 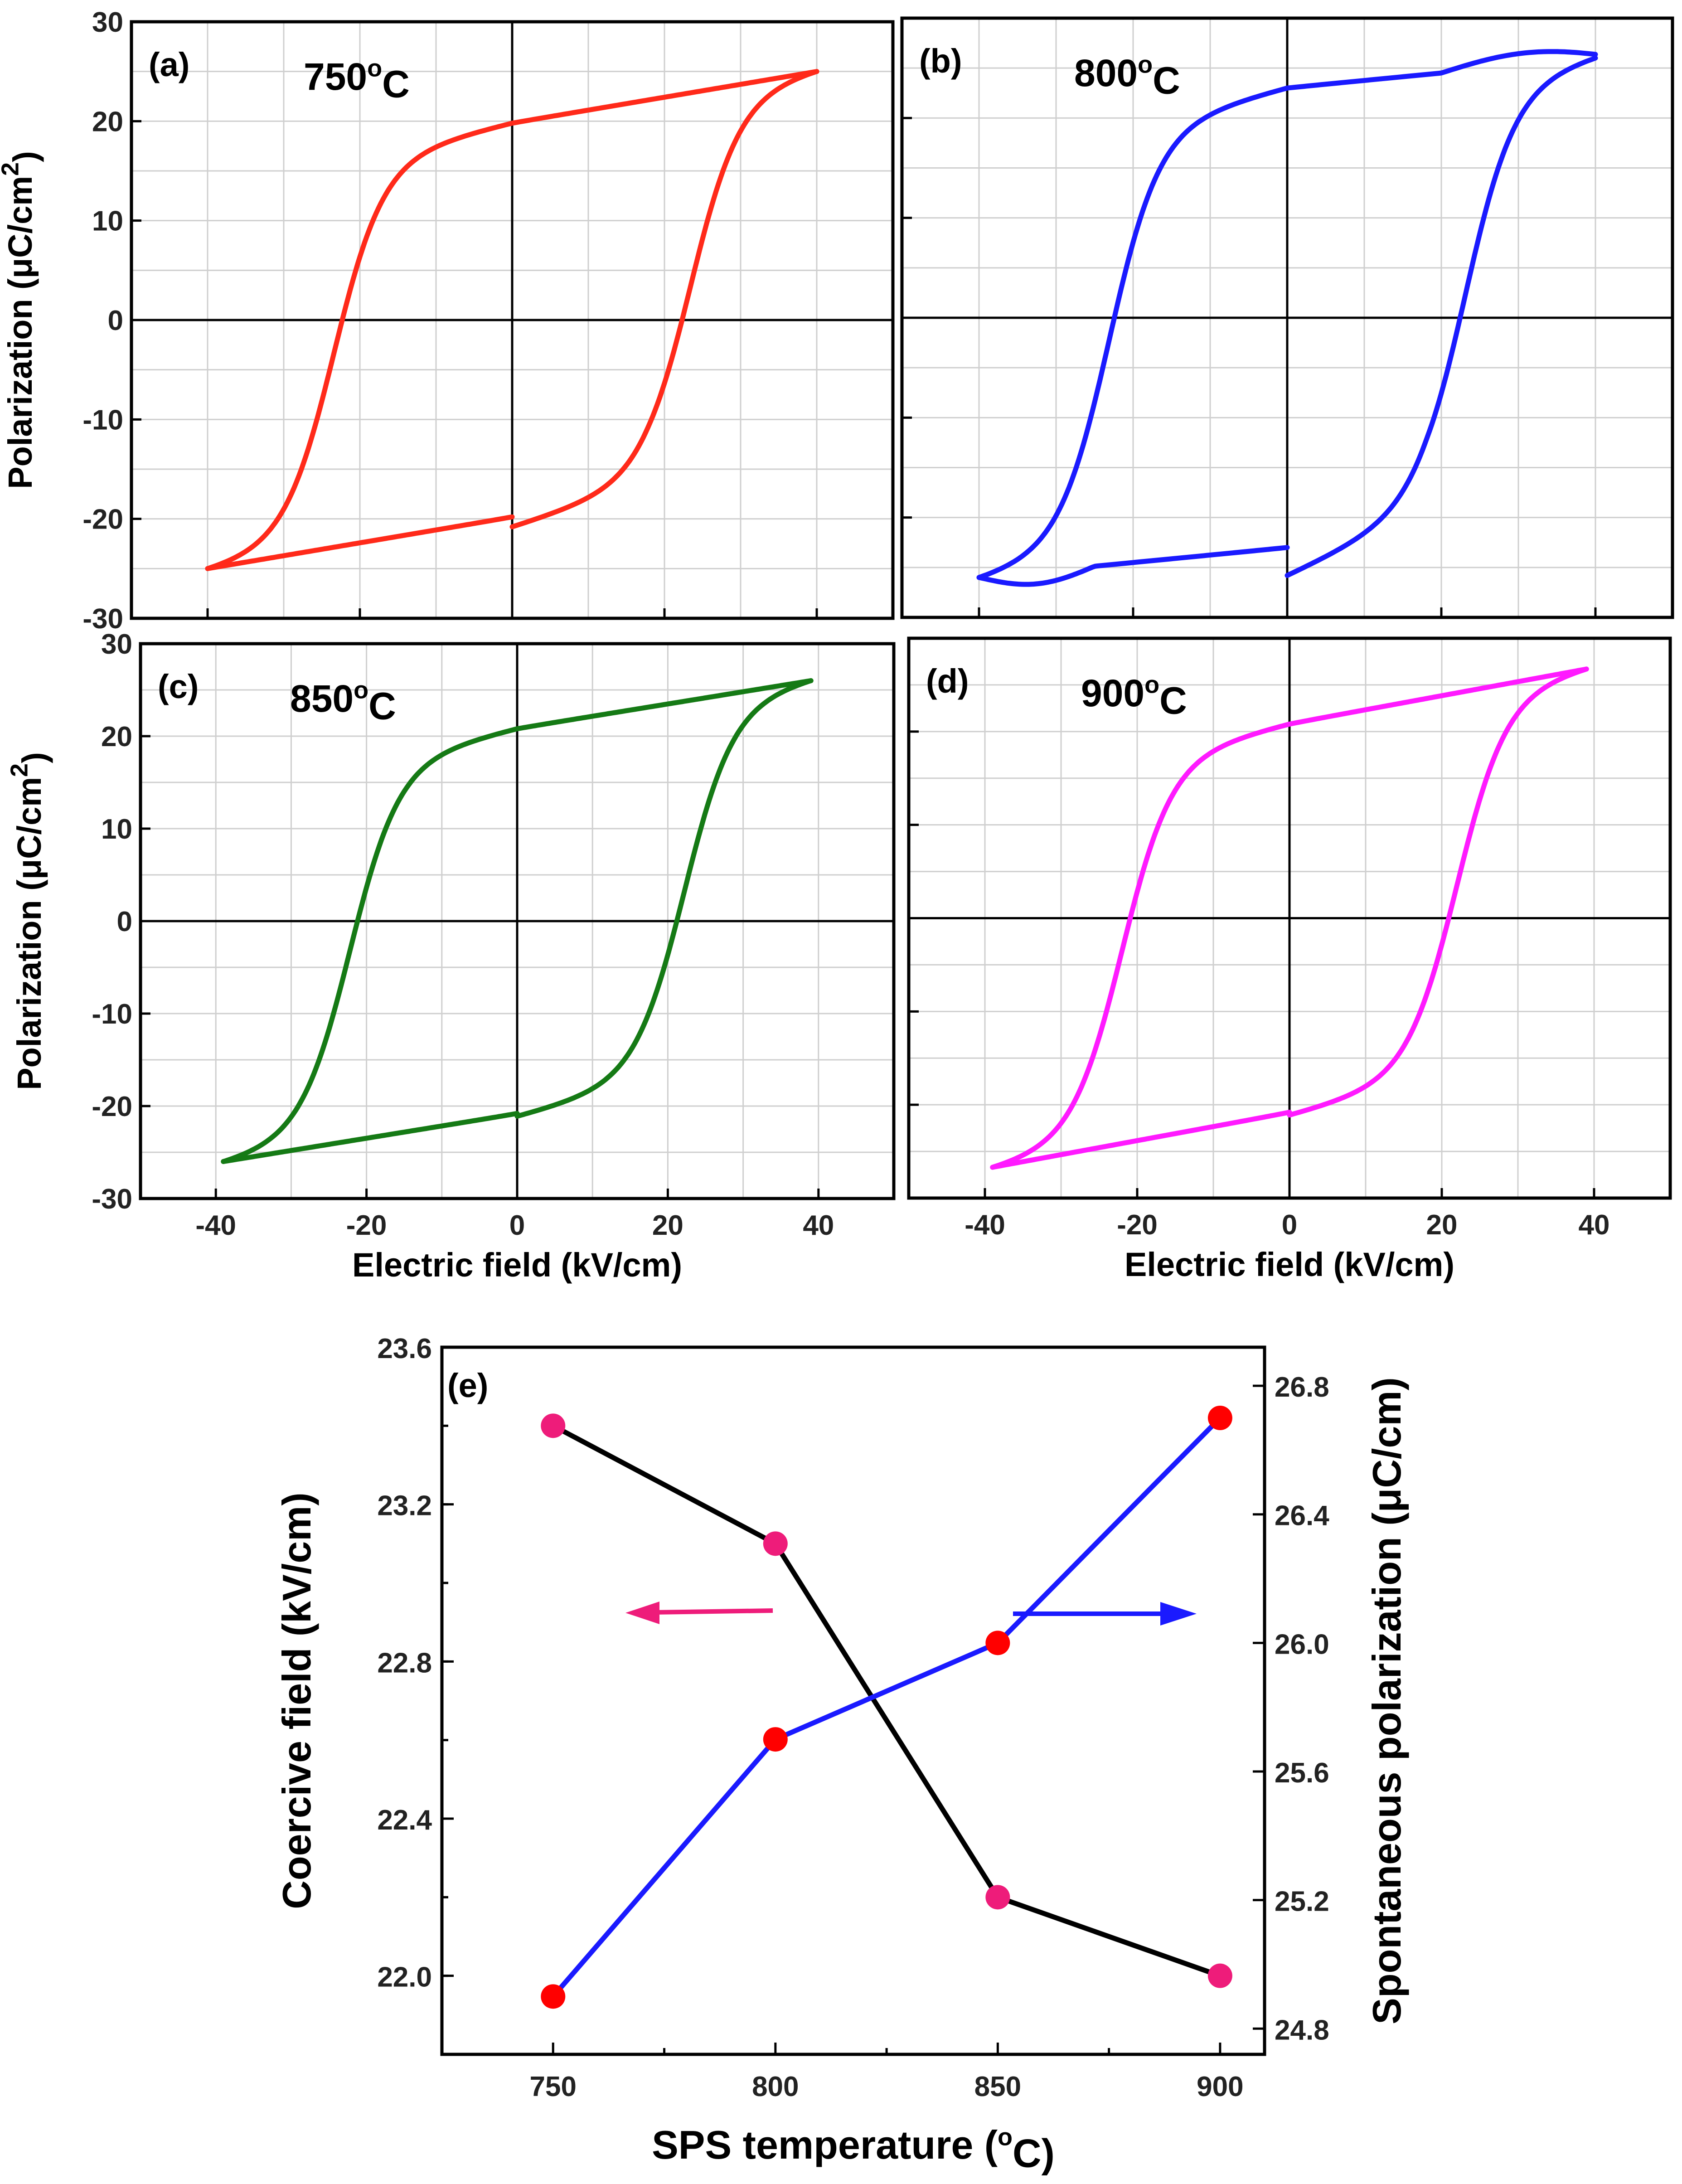 I want to click on panel-b: (b) 800oC, so click(x=1287, y=317).